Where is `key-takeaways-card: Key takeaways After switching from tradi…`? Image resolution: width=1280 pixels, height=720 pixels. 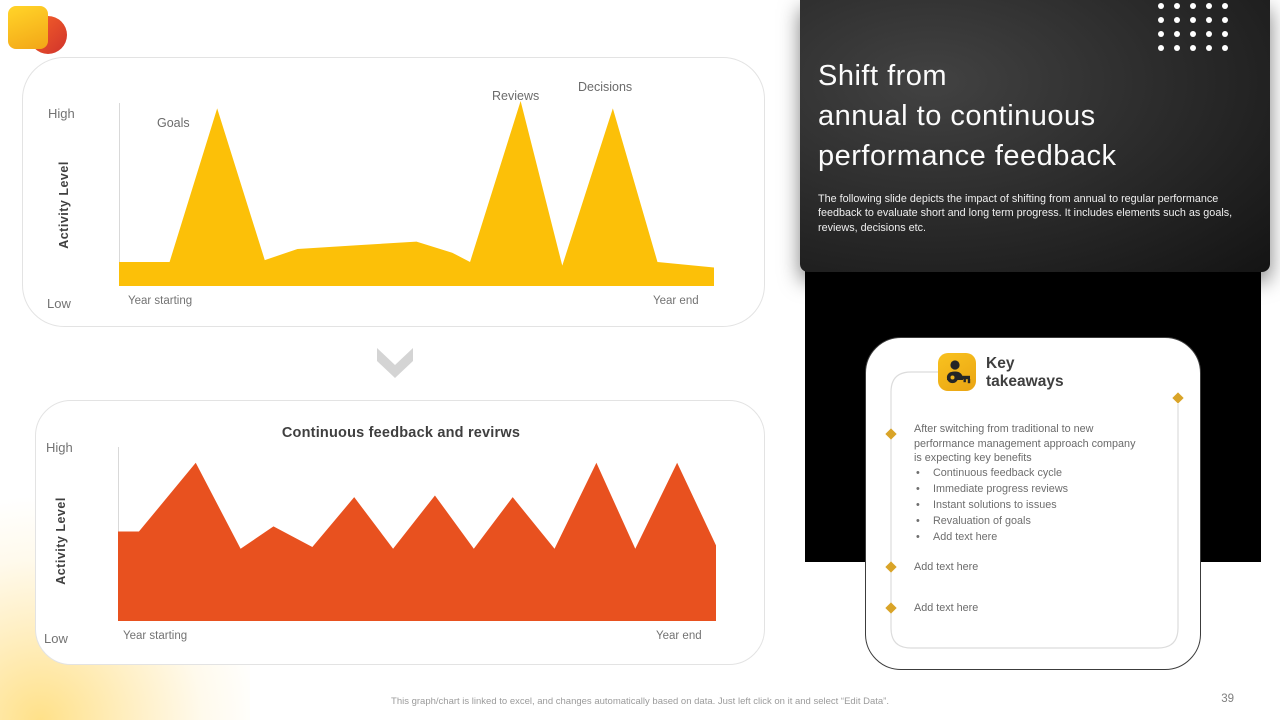 key-takeaways-card: Key takeaways After switching from tradi… is located at coordinates (1033, 503).